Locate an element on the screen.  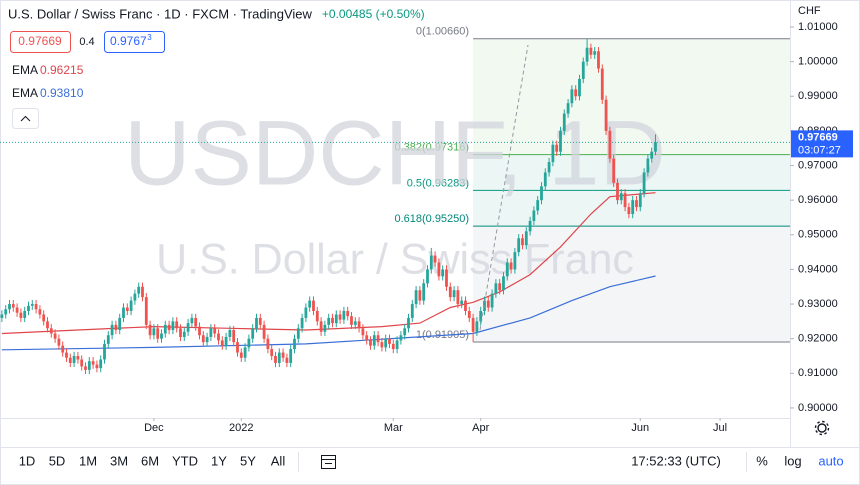
bid: 0.97669 is located at coordinates (40, 41).